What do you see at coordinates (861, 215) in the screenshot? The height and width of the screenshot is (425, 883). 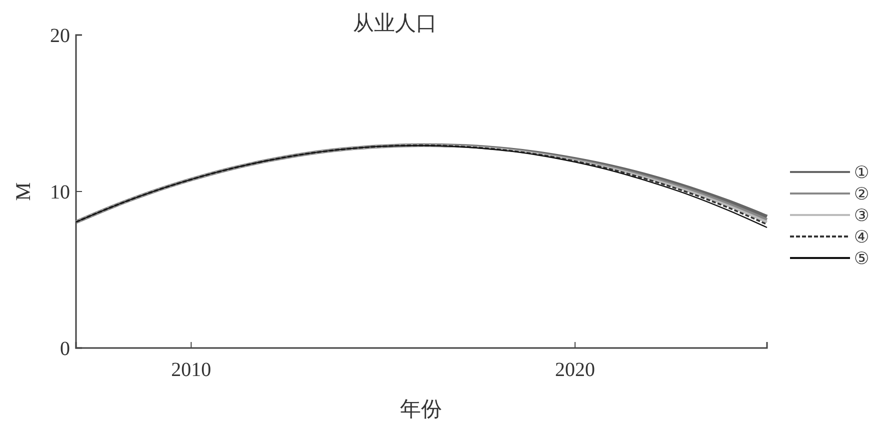 I see `legend-label: ③` at bounding box center [861, 215].